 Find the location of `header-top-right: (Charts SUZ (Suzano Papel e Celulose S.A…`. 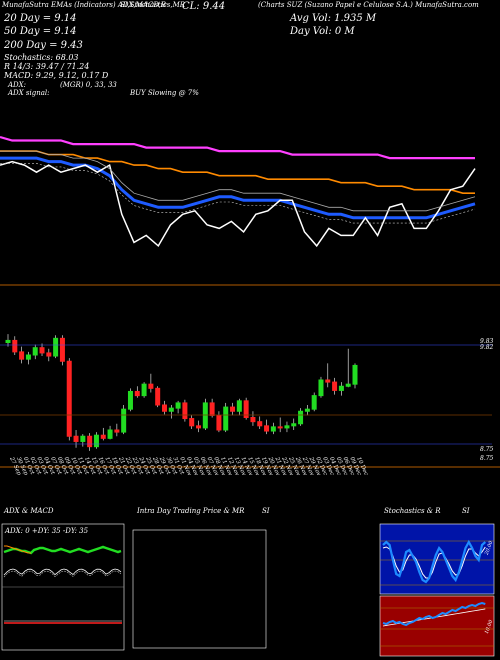

header-top-right: (Charts SUZ (Suzano Papel e Celulose S.A… is located at coordinates (368, 5).